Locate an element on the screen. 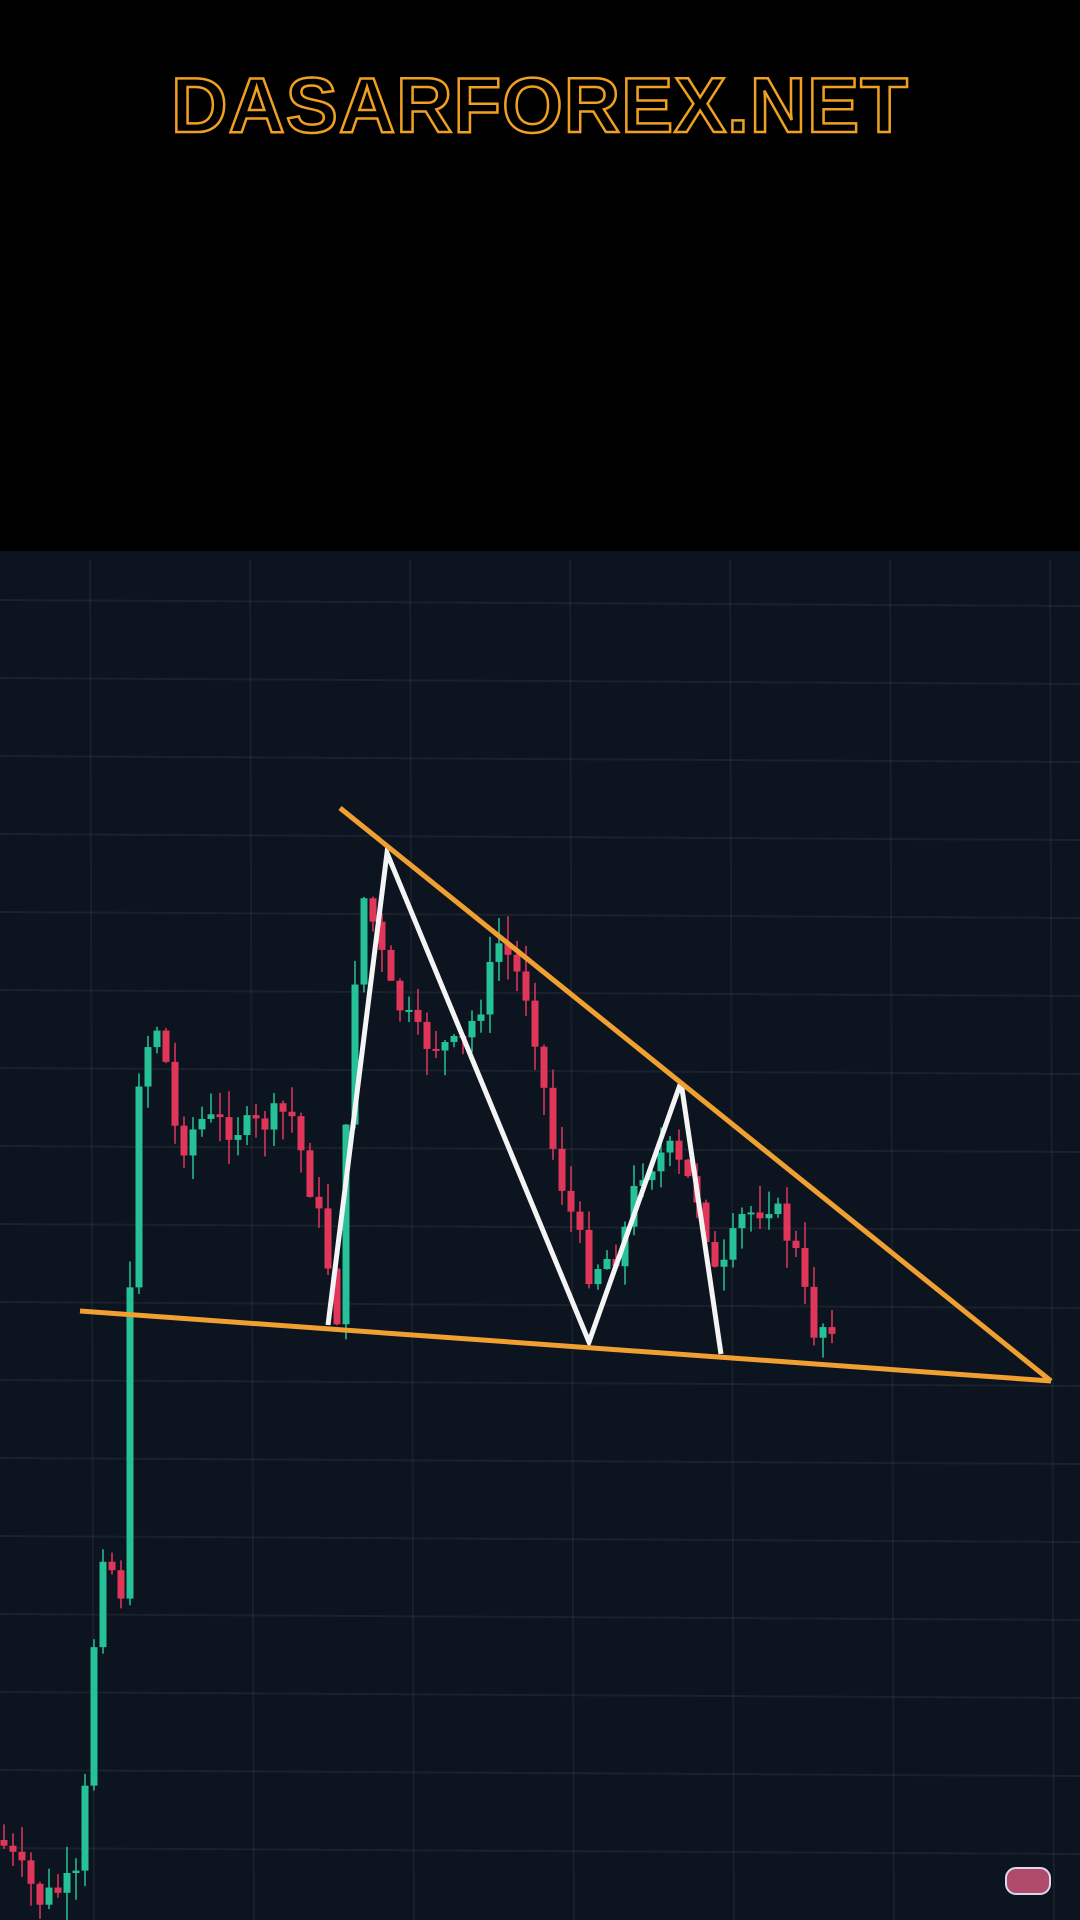 The image size is (1080, 1920). lower-trendline is located at coordinates (565, 1346).